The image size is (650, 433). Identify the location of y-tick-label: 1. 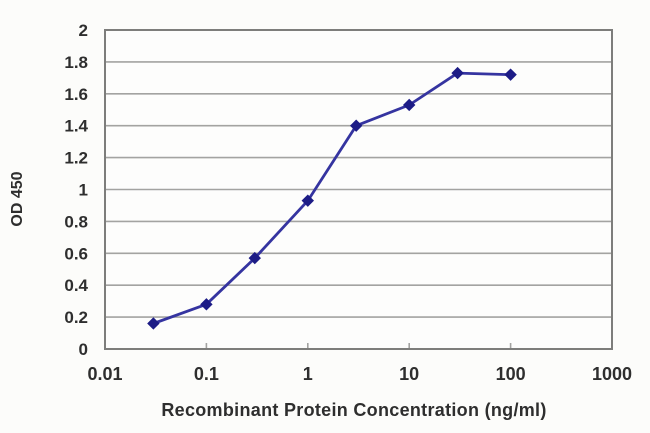
(83, 190).